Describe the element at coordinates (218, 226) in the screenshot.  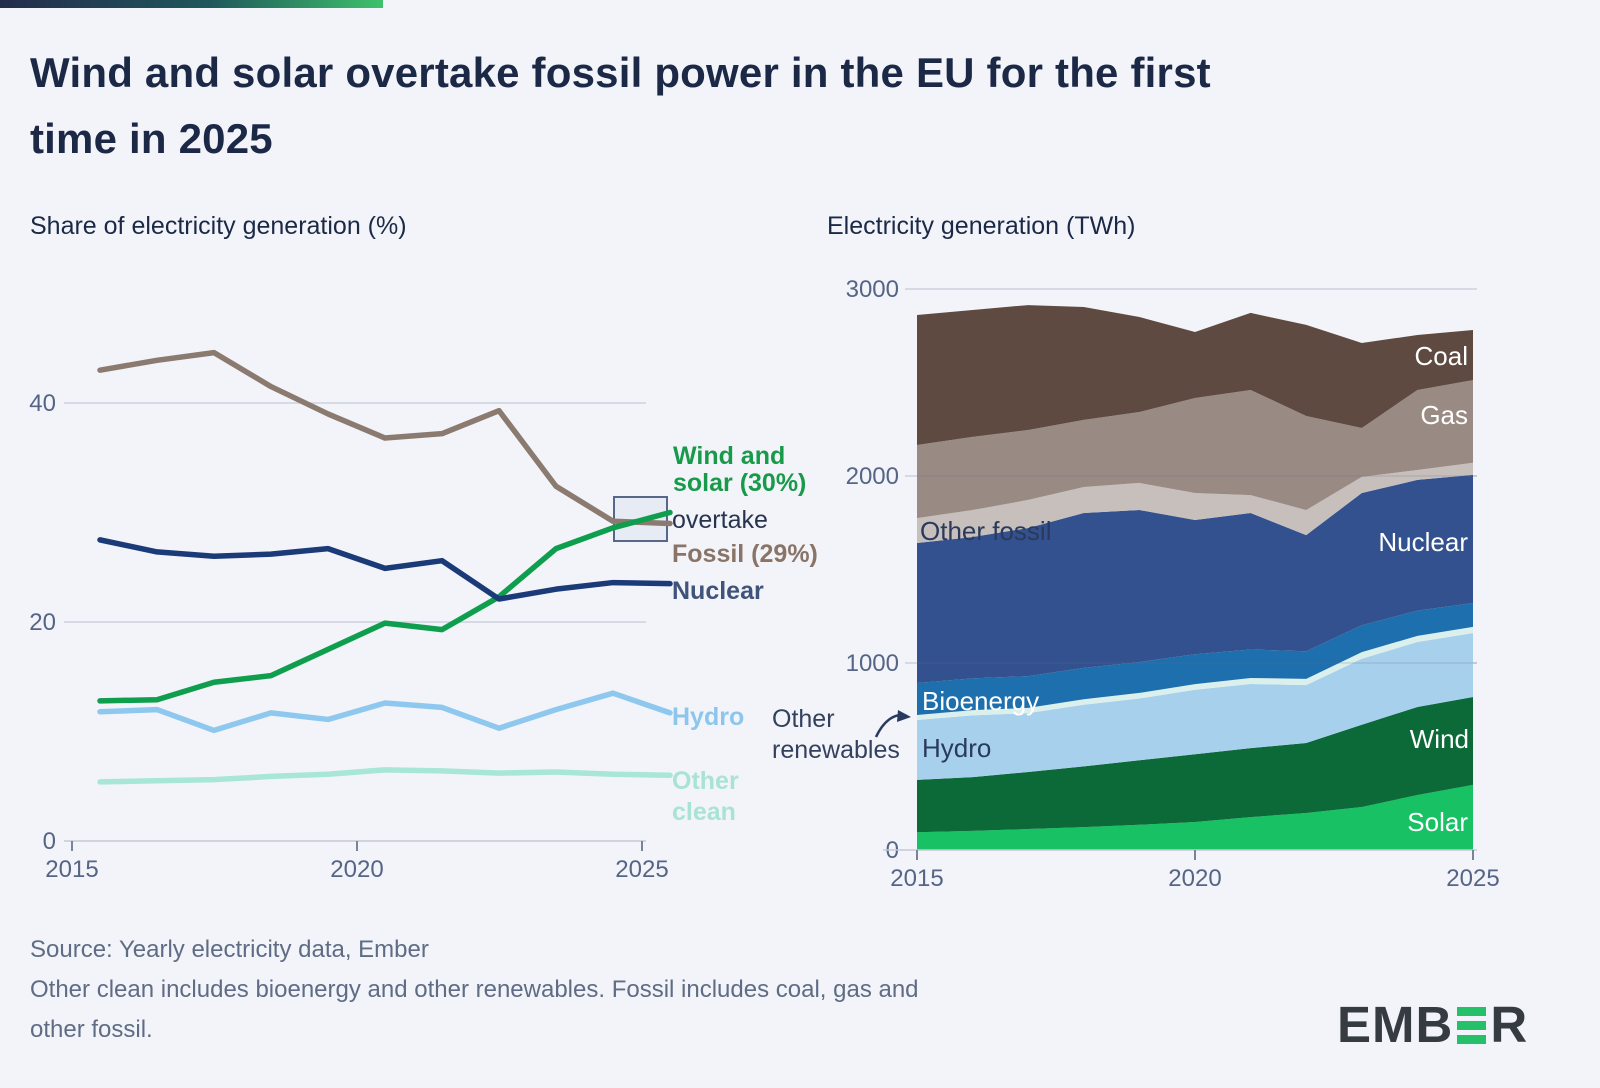
I see `left-chart-subtitle: Share of electricity generation (%)` at that location.